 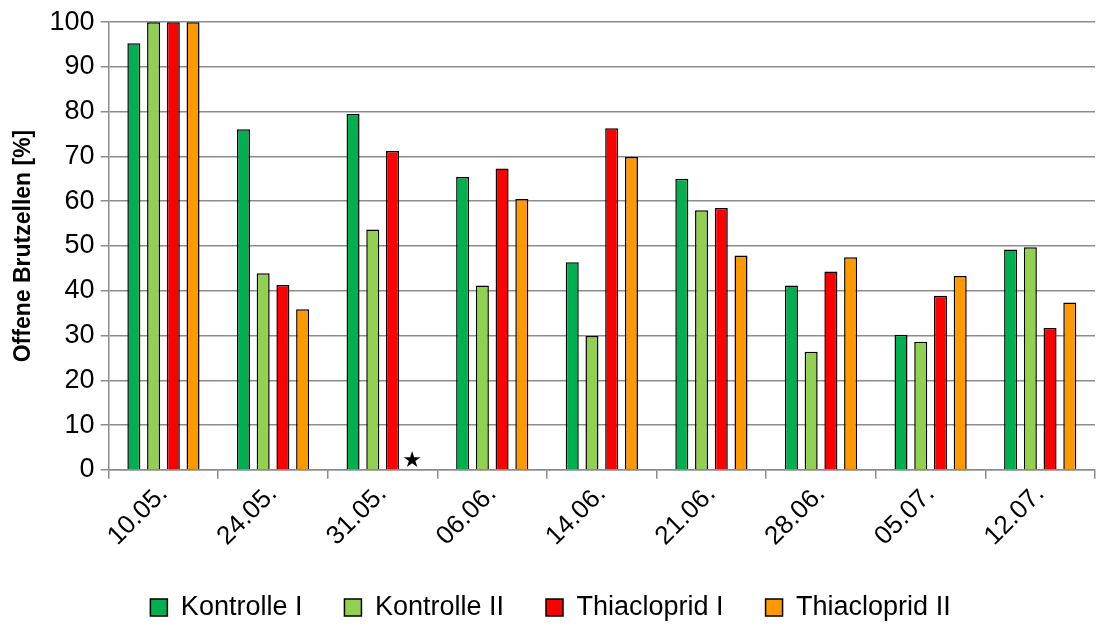 I want to click on y-tick-label: 40, so click(x=79, y=289).